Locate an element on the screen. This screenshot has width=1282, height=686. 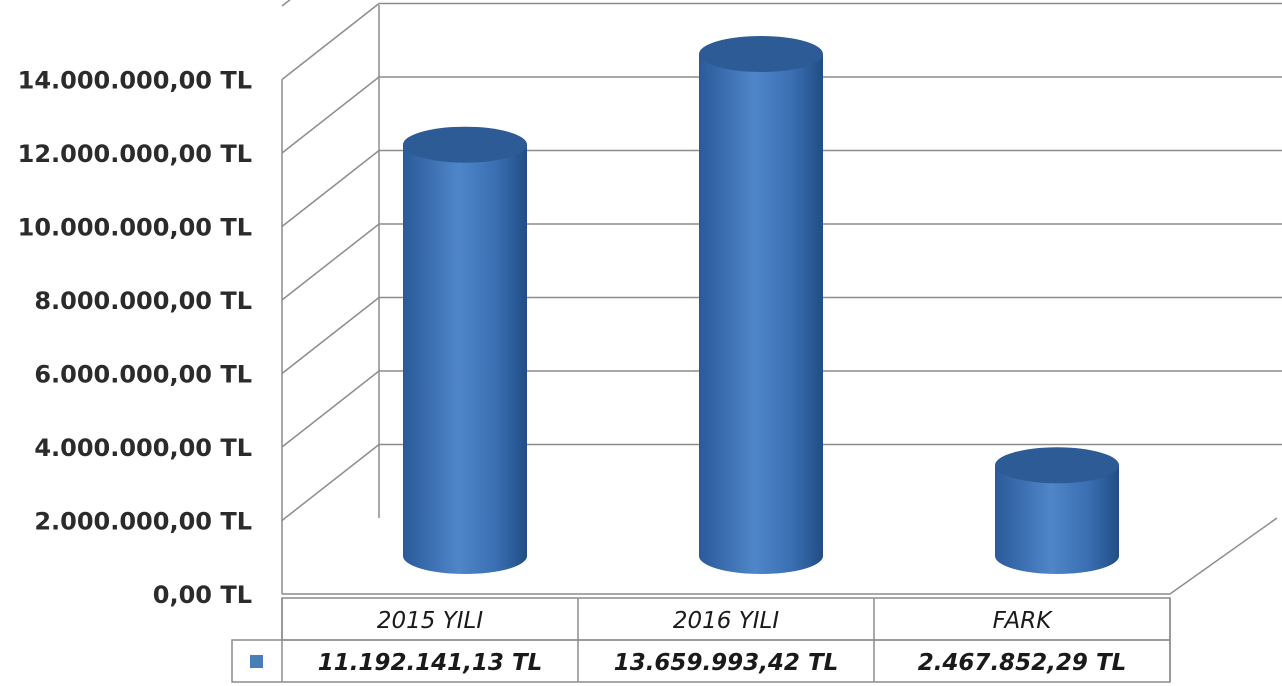
y-tick-label: 12.000.000,00 TL is located at coordinates (135, 154).